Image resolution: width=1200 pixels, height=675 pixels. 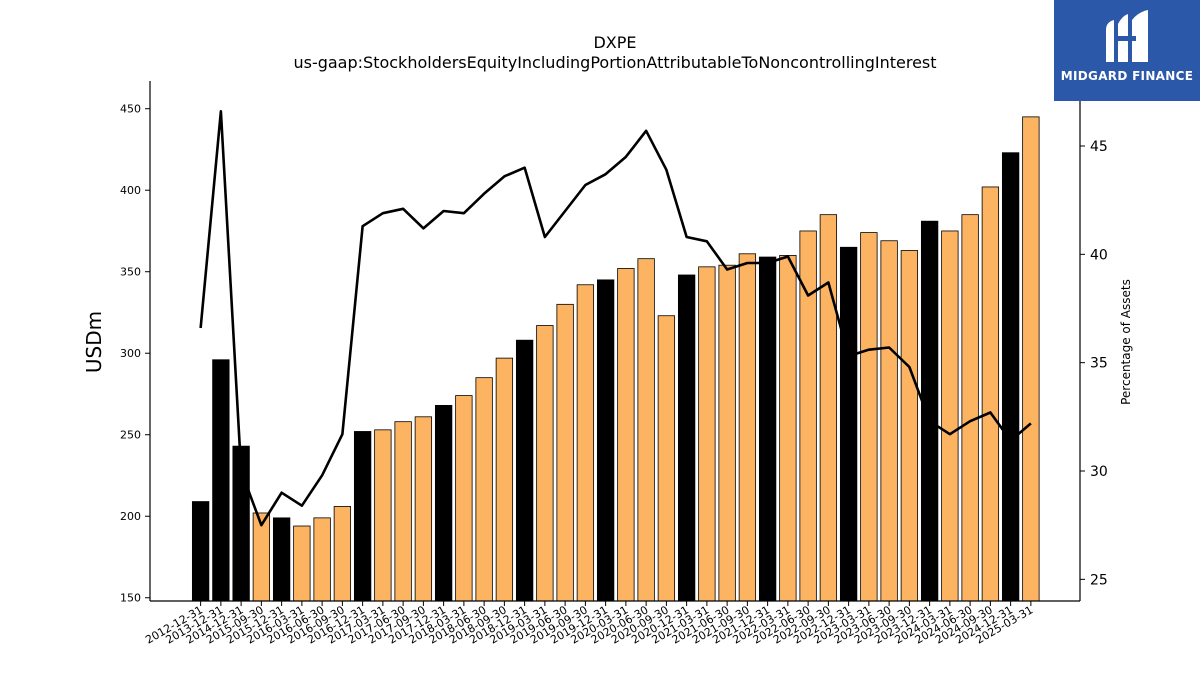 What do you see at coordinates (130, 353) in the screenshot?
I see `y-tick-label: 300` at bounding box center [130, 353].